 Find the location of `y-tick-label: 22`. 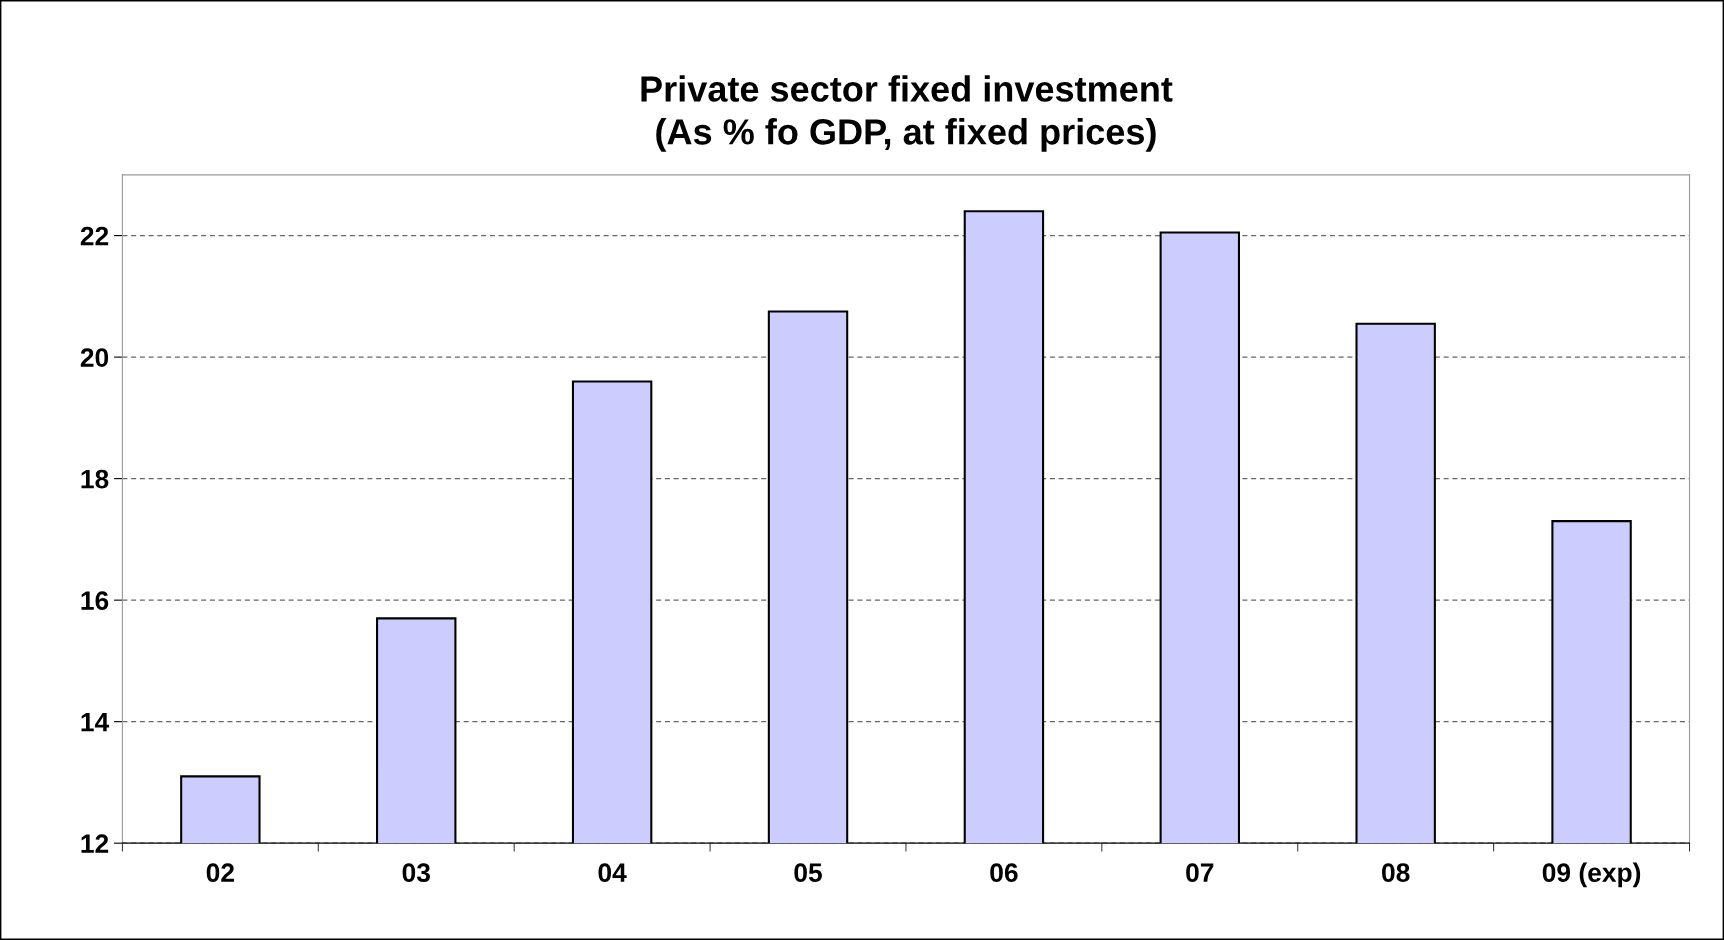

y-tick-label: 22 is located at coordinates (94, 236).